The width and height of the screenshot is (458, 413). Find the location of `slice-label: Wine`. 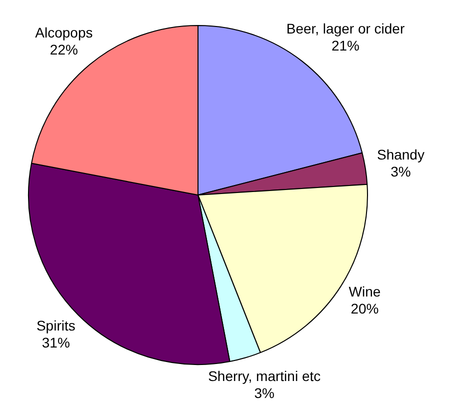

slice-label: Wine is located at coordinates (364, 292).